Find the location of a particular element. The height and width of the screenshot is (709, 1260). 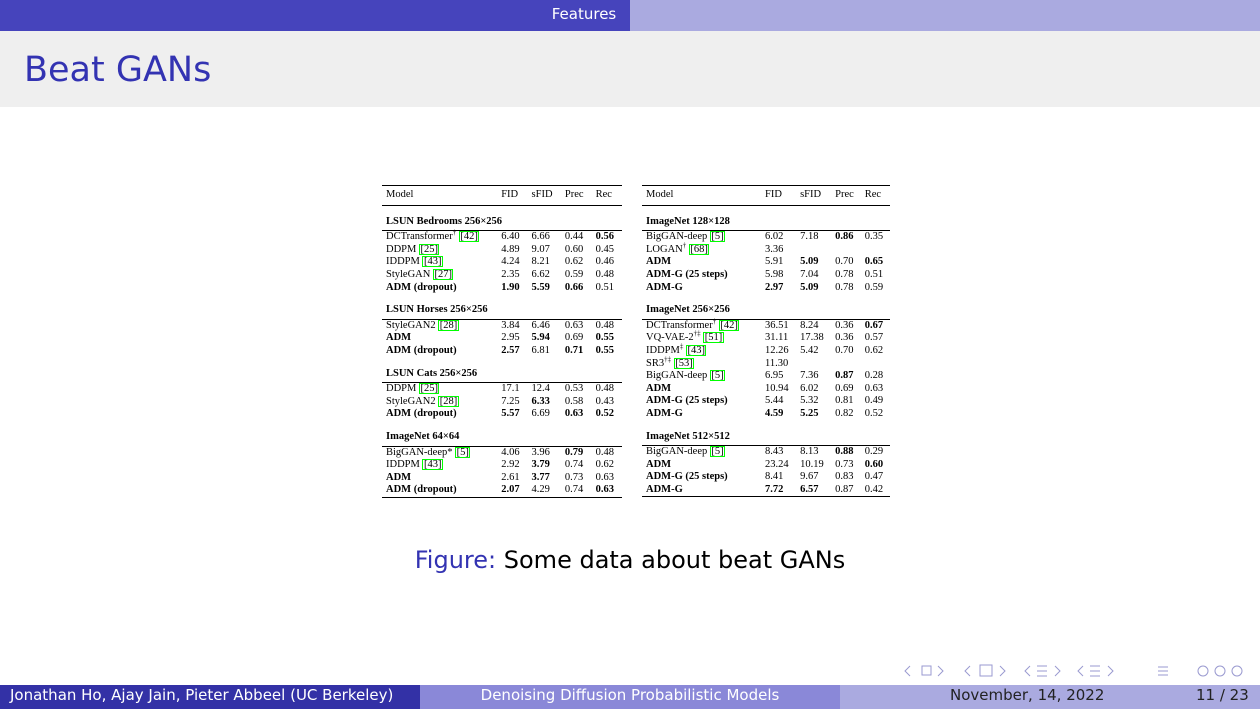

value-cell: 0.29 is located at coordinates (874, 452).